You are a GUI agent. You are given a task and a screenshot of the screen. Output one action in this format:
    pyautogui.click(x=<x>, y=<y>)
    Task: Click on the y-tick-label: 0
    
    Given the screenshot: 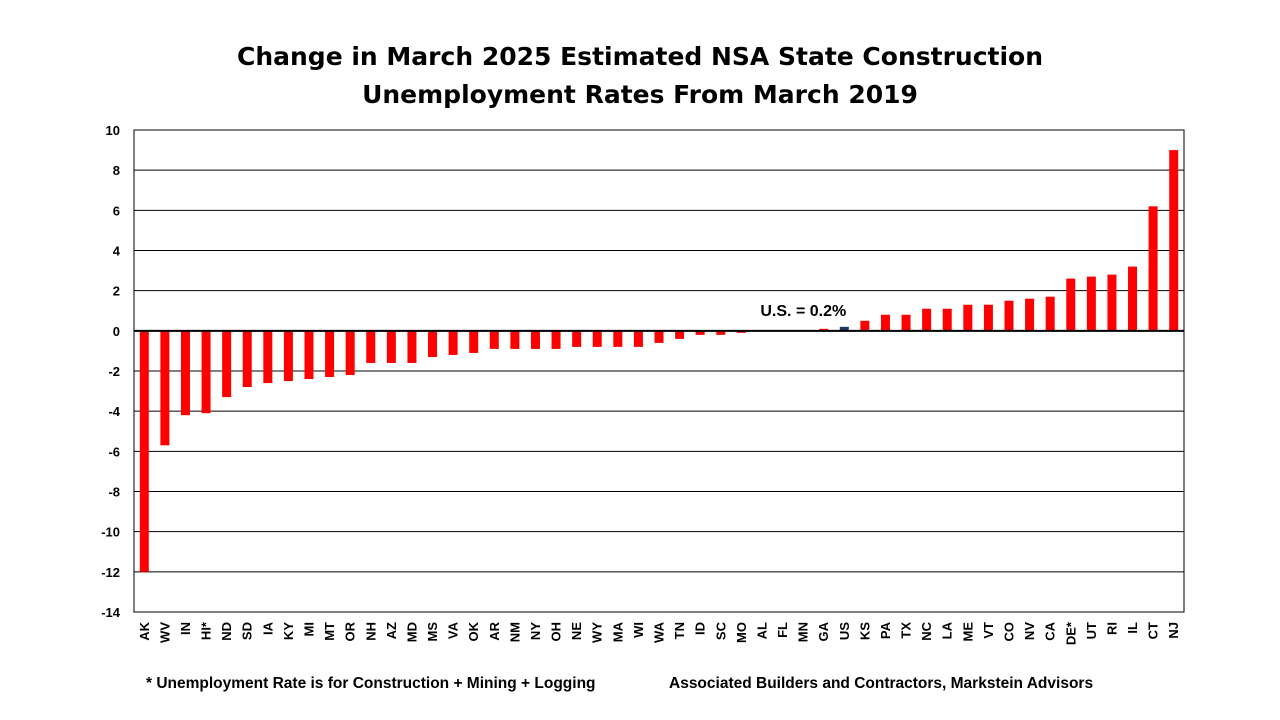 What is the action you would take?
    pyautogui.click(x=116, y=331)
    